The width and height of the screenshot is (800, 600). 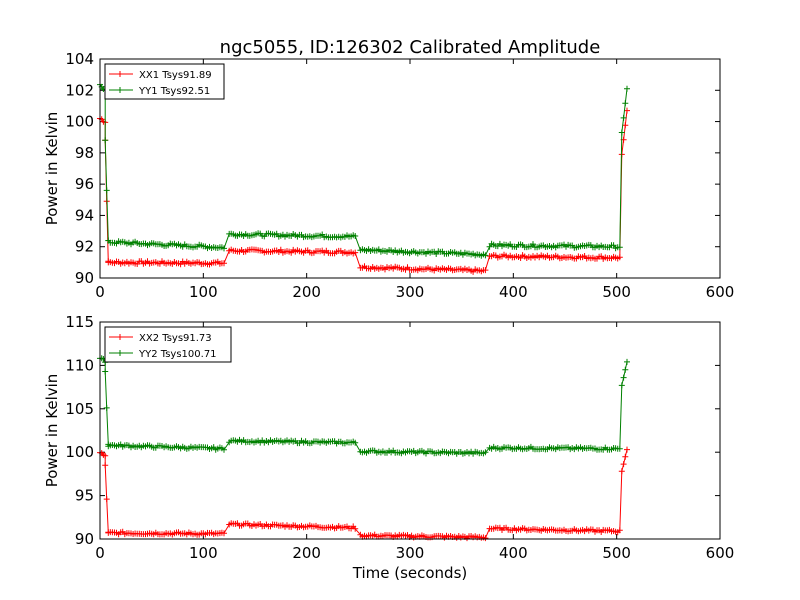 I want to click on top-y-axis-label: Power in Kelvin, so click(x=52, y=169).